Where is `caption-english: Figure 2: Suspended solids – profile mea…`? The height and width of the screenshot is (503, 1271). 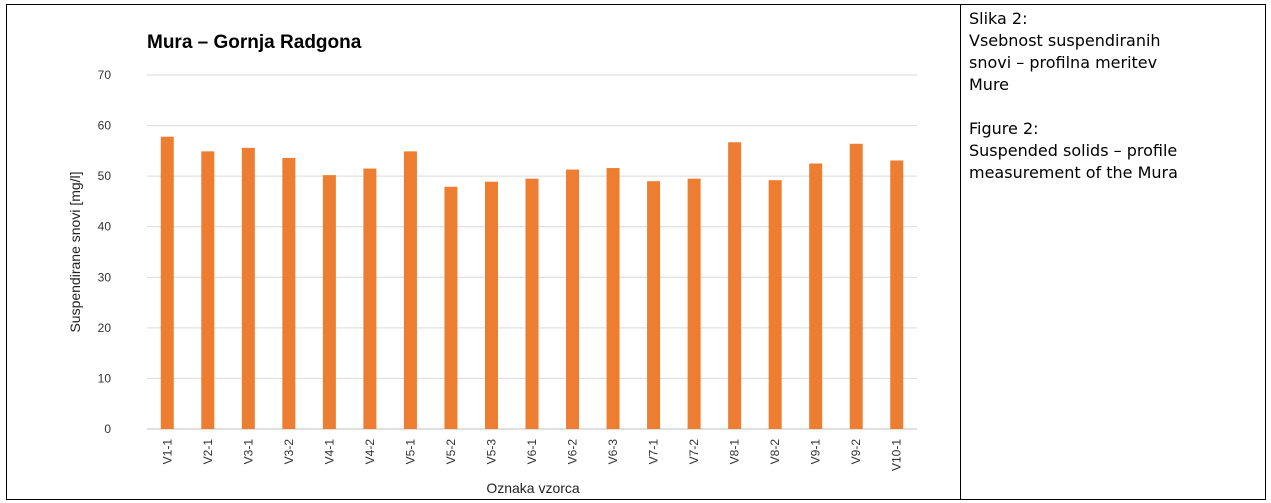
caption-english: Figure 2: Suspended solids – profile mea… is located at coordinates (1115, 151).